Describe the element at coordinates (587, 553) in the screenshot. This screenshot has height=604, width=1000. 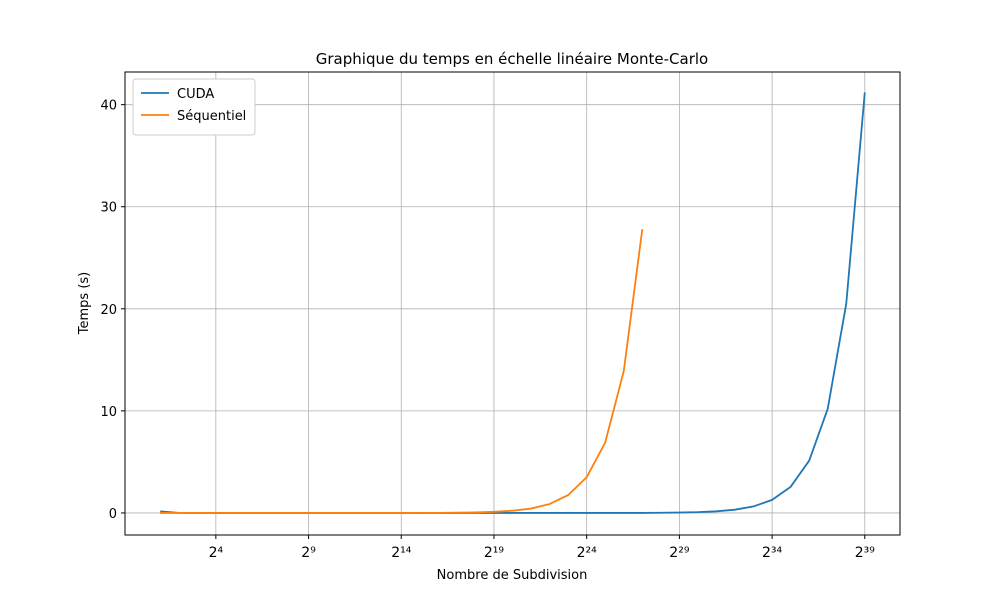
I see `x-tick-label: 2²⁴` at that location.